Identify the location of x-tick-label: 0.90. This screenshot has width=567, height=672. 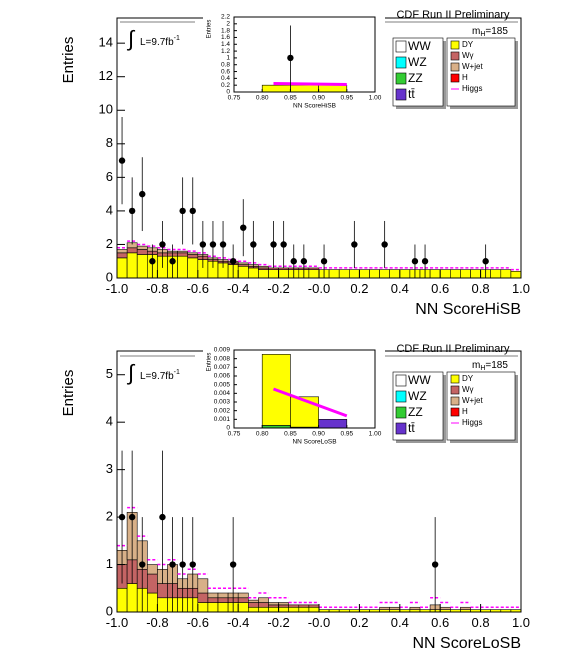
(318, 434).